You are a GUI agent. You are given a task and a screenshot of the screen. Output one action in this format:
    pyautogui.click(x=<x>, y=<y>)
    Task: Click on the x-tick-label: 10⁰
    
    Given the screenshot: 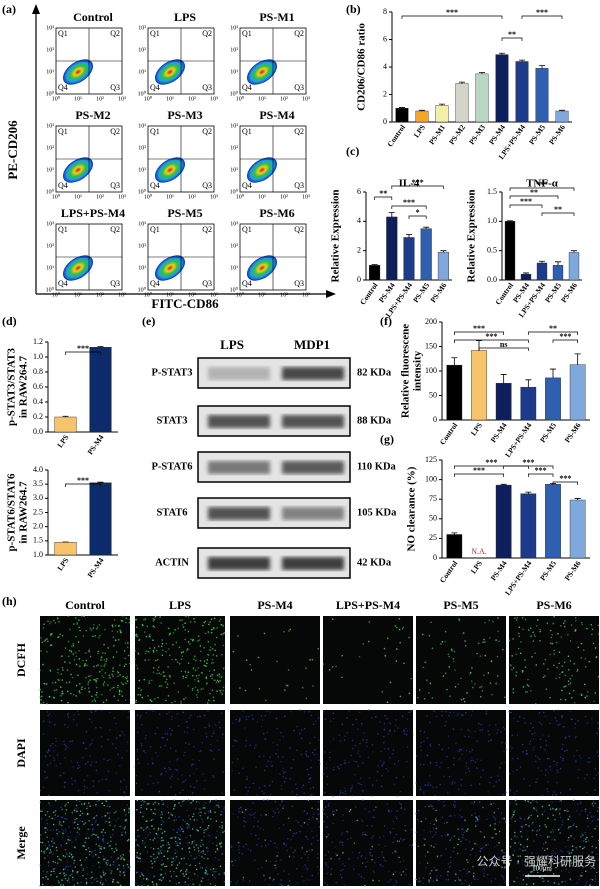 What is the action you would take?
    pyautogui.click(x=240, y=98)
    